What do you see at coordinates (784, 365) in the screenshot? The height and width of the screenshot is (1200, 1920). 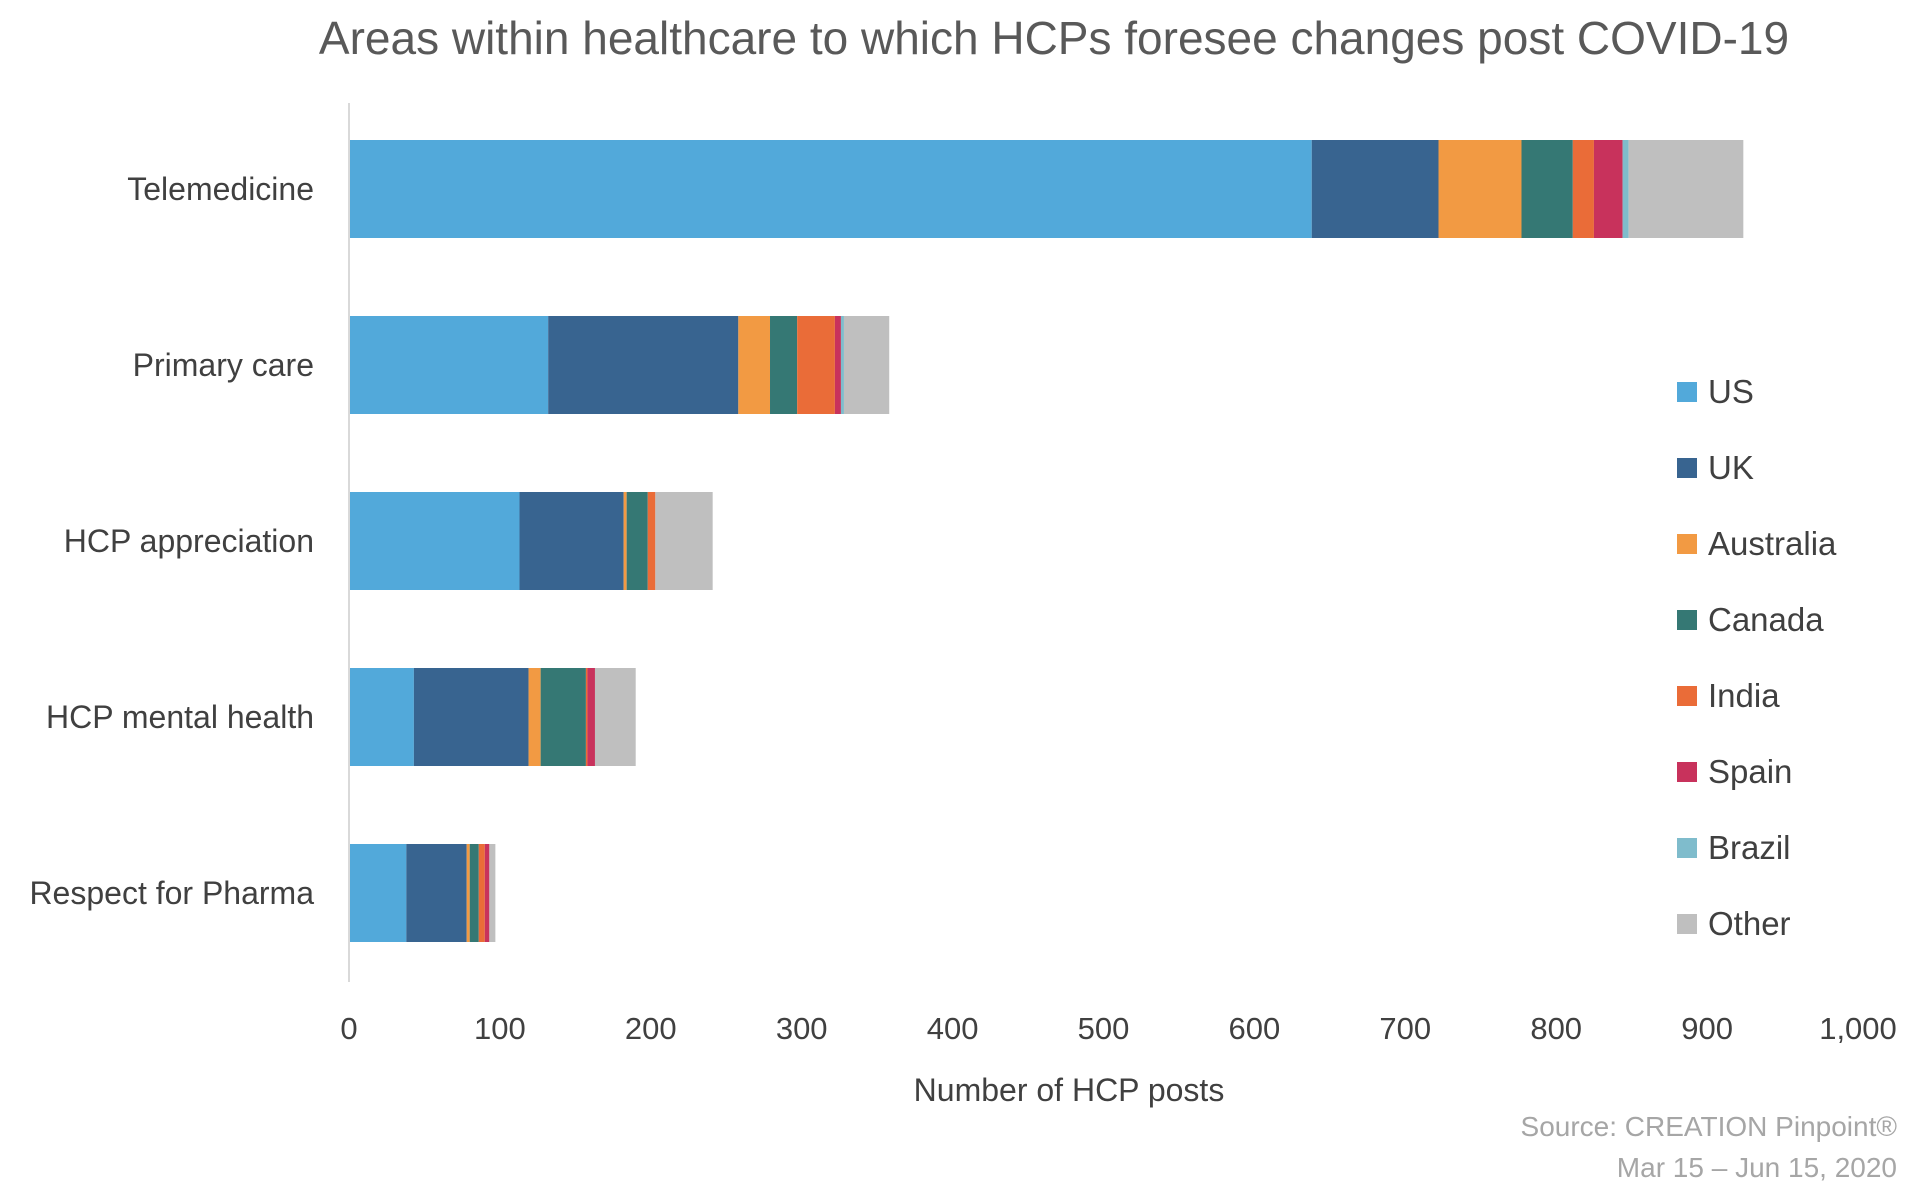 I see `bar-primary-care-canada` at bounding box center [784, 365].